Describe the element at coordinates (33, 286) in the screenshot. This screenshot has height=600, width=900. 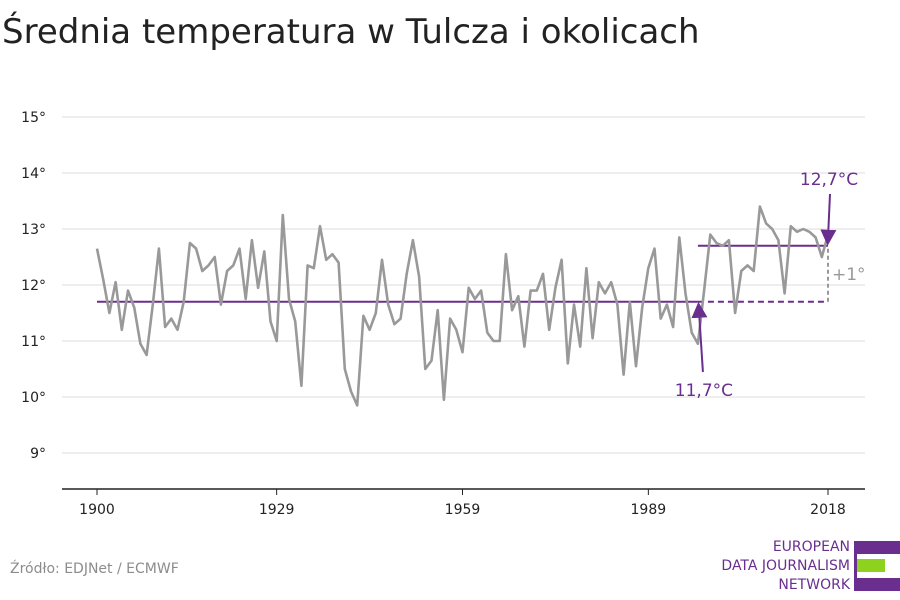
I see `y-tick-label: 12°` at that location.